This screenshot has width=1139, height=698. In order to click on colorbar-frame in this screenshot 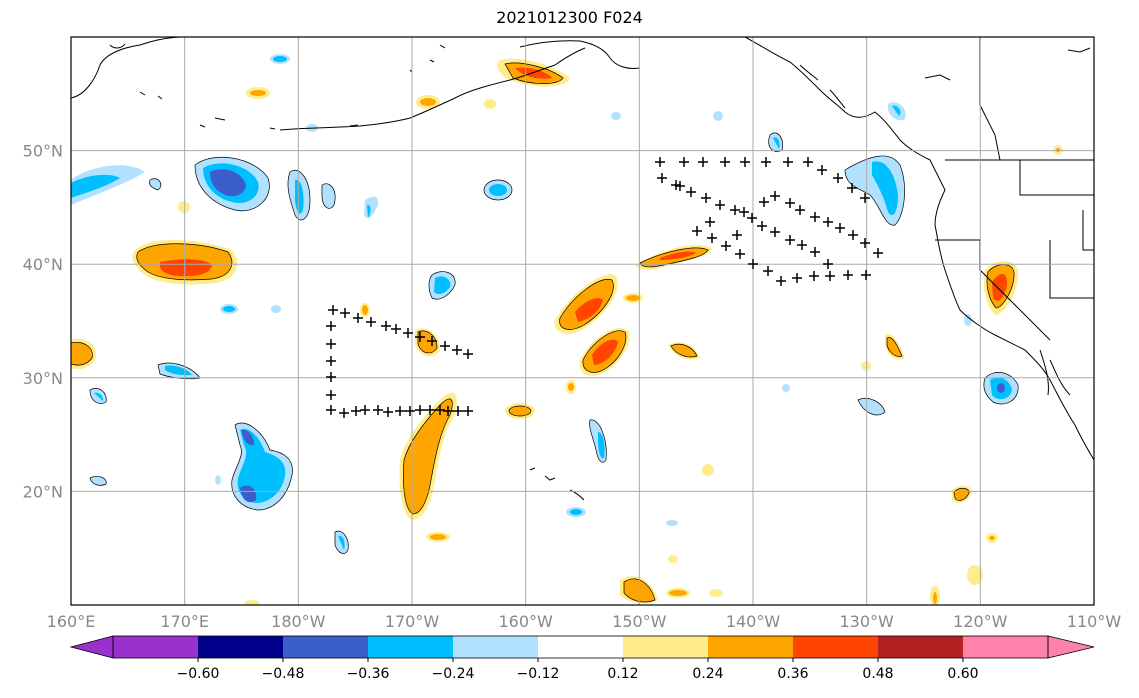, I will do `click(580, 647)`.